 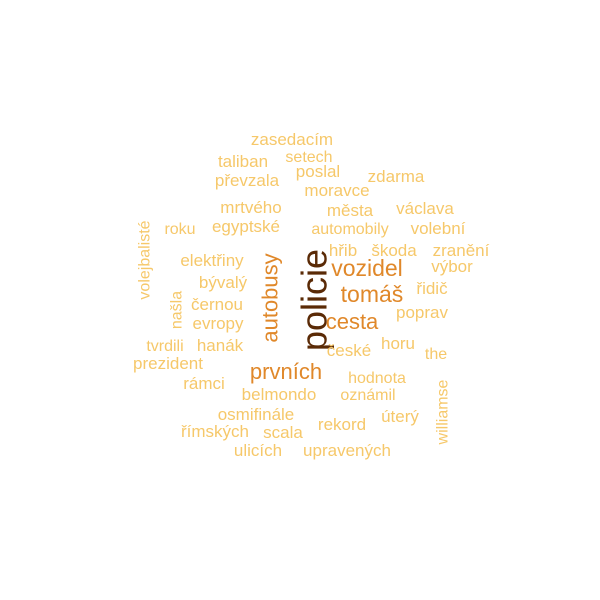 What do you see at coordinates (452, 266) in the screenshot?
I see `word-cloud-word: výbor` at bounding box center [452, 266].